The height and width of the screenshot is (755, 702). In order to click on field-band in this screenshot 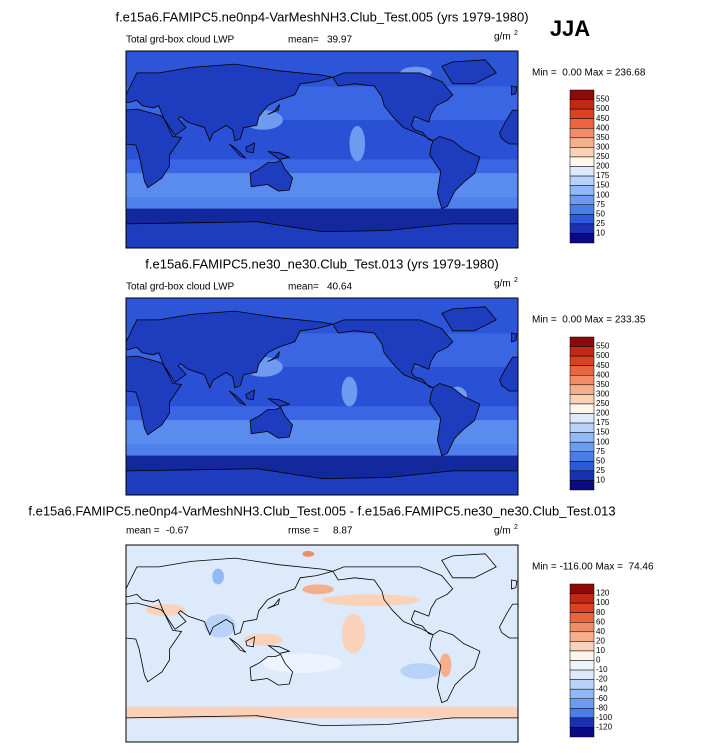, I will do `click(322, 449)`.